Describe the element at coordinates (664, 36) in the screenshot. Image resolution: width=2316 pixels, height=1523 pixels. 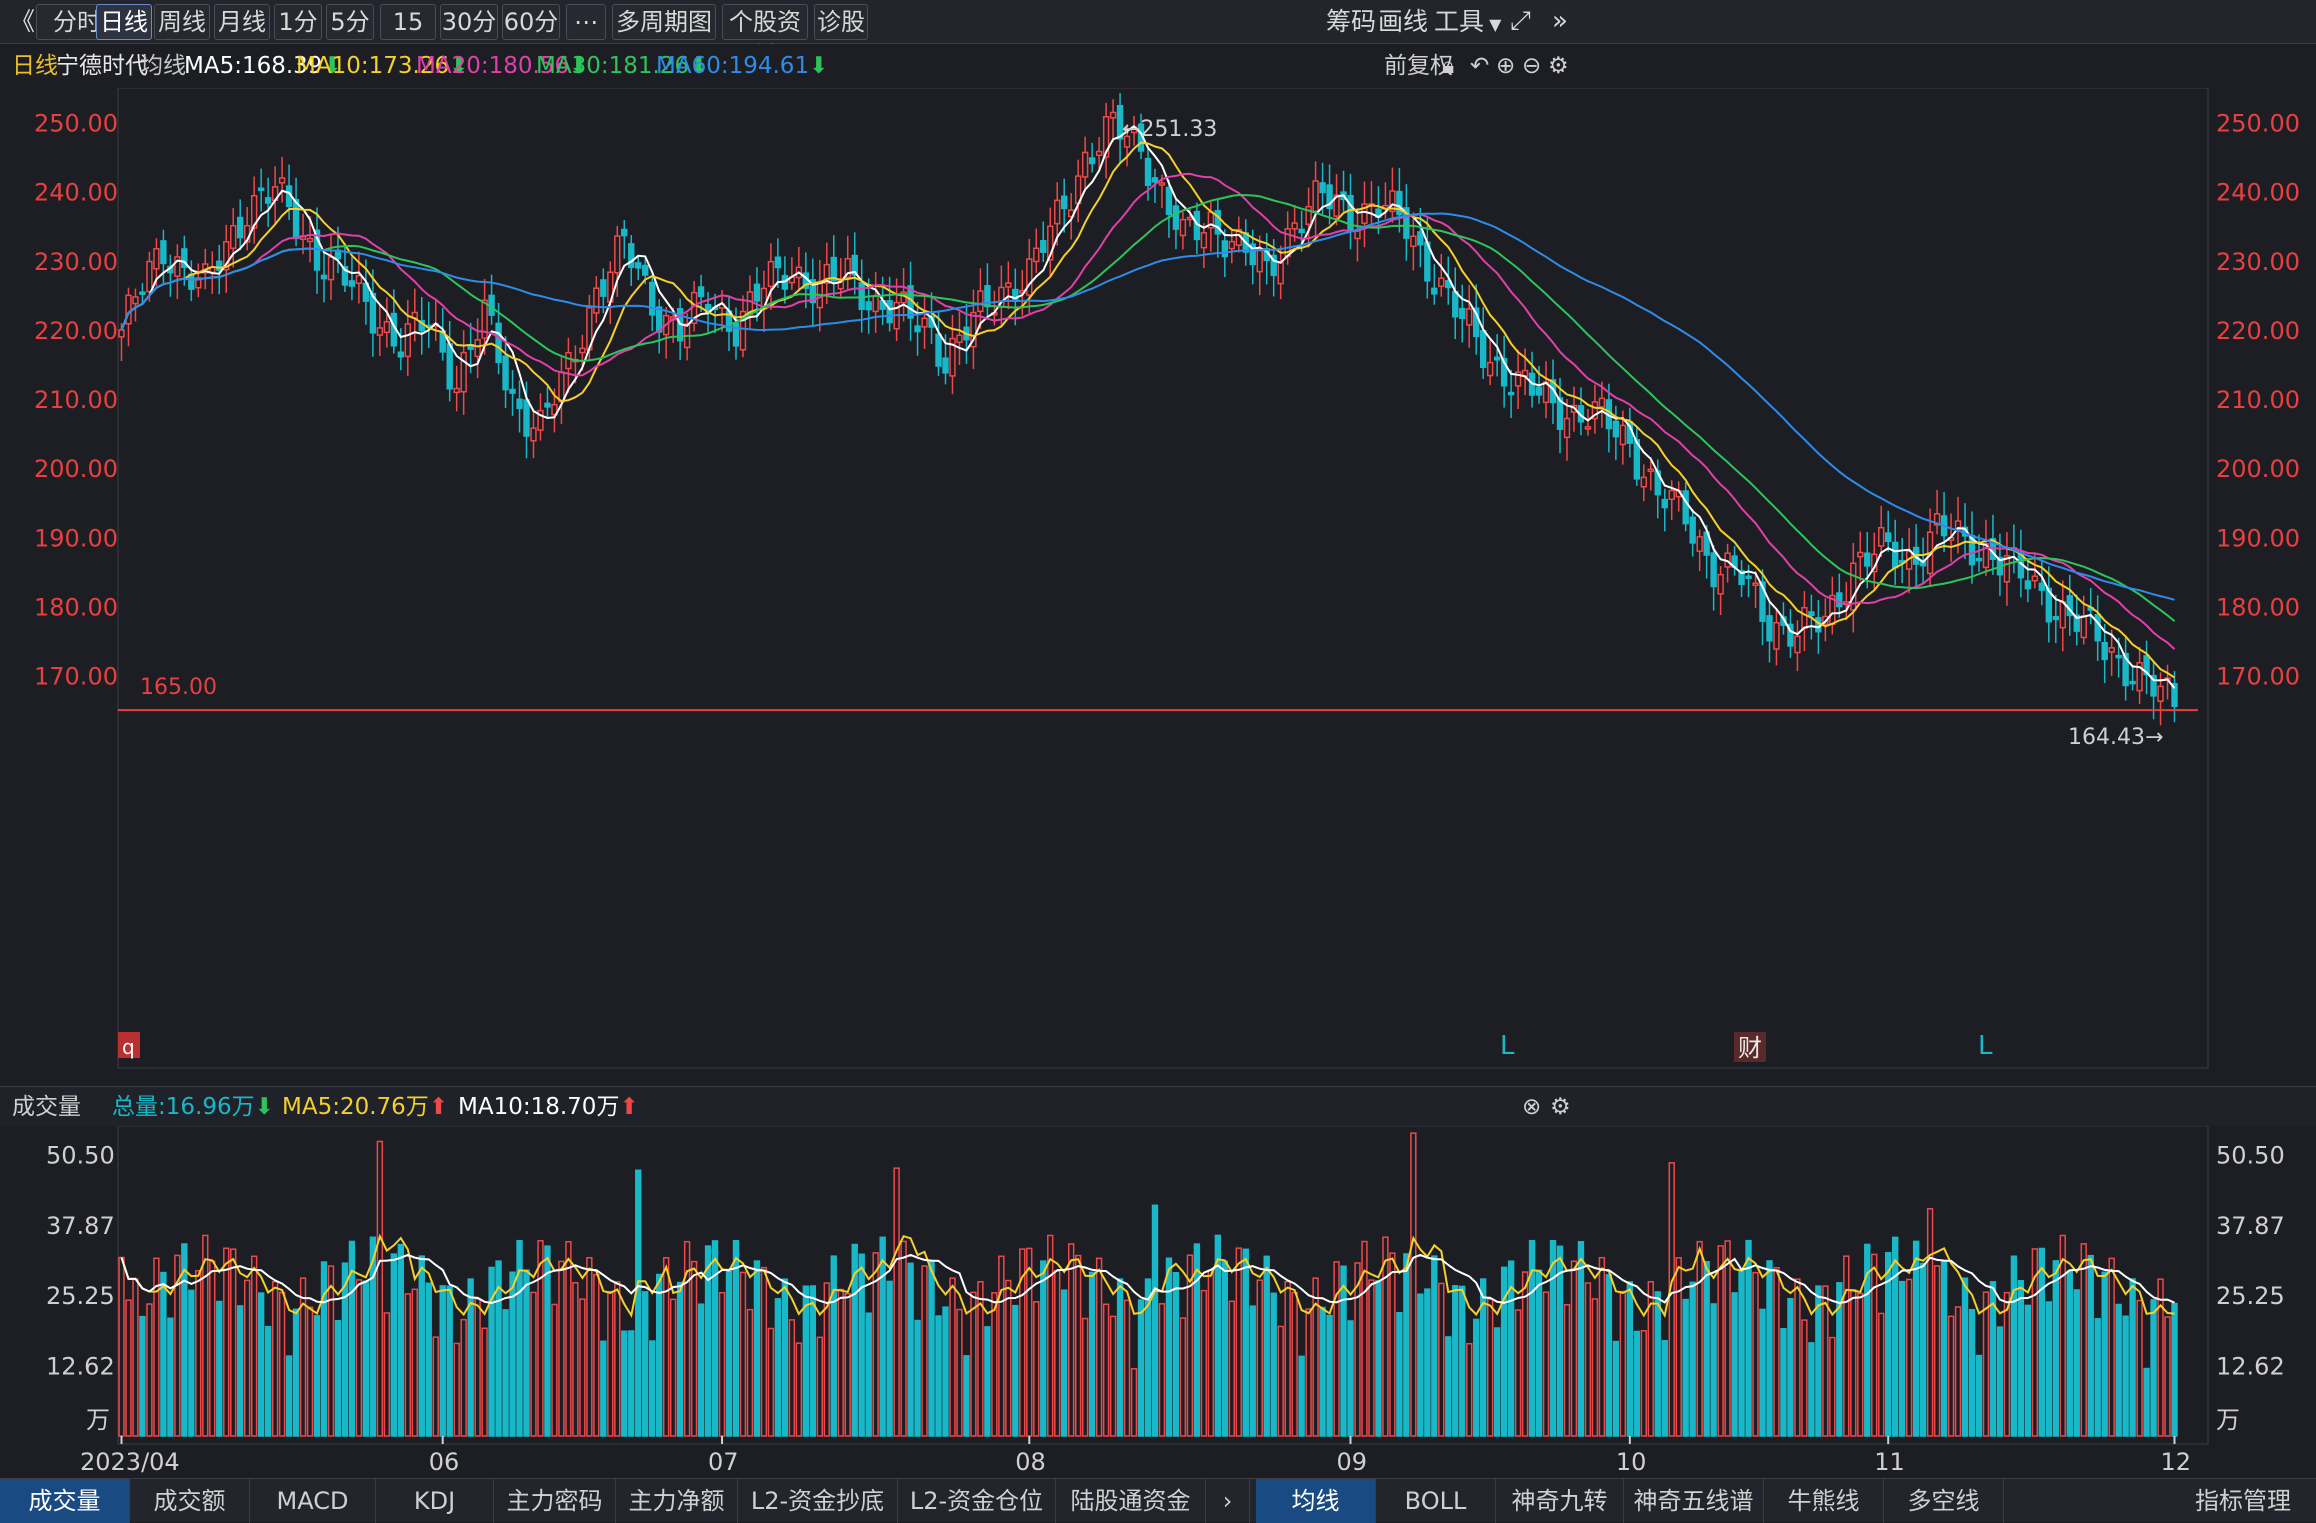
I see `multi-period-dropdown: 多周期图 ▽` at that location.